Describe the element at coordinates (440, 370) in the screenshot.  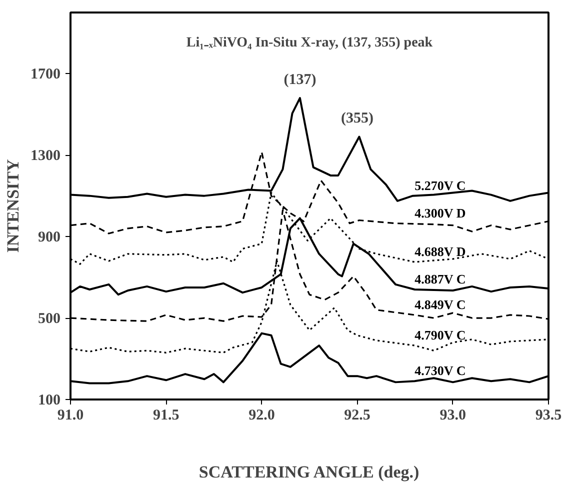
I see `series-label: 4.730V C` at that location.